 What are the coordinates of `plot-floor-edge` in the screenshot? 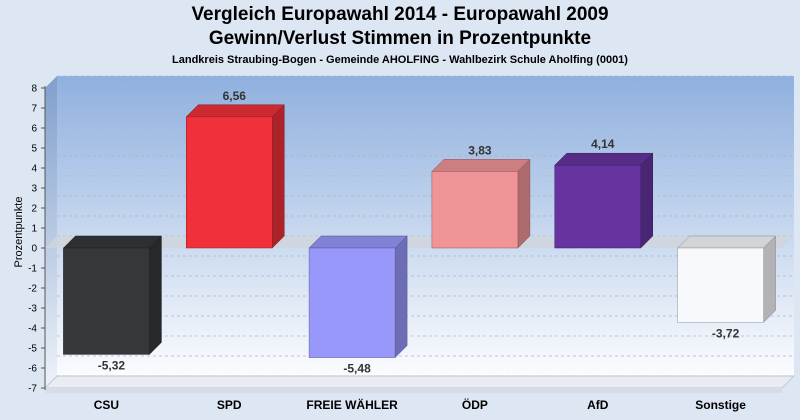 It's located at (413, 390).